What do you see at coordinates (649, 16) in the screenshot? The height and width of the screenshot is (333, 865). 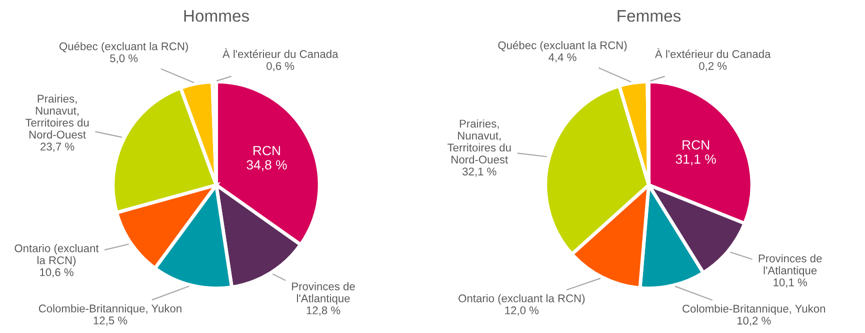 I see `chart-title: Femmes` at bounding box center [649, 16].